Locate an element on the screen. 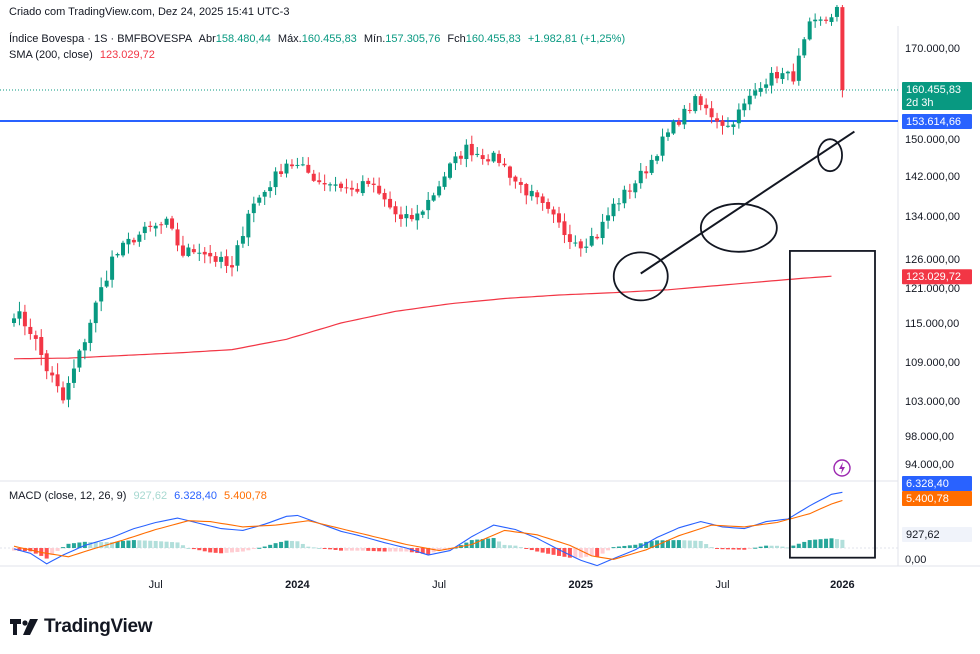 Image resolution: width=980 pixels, height=654 pixels. annotation-rectangle is located at coordinates (832, 404).